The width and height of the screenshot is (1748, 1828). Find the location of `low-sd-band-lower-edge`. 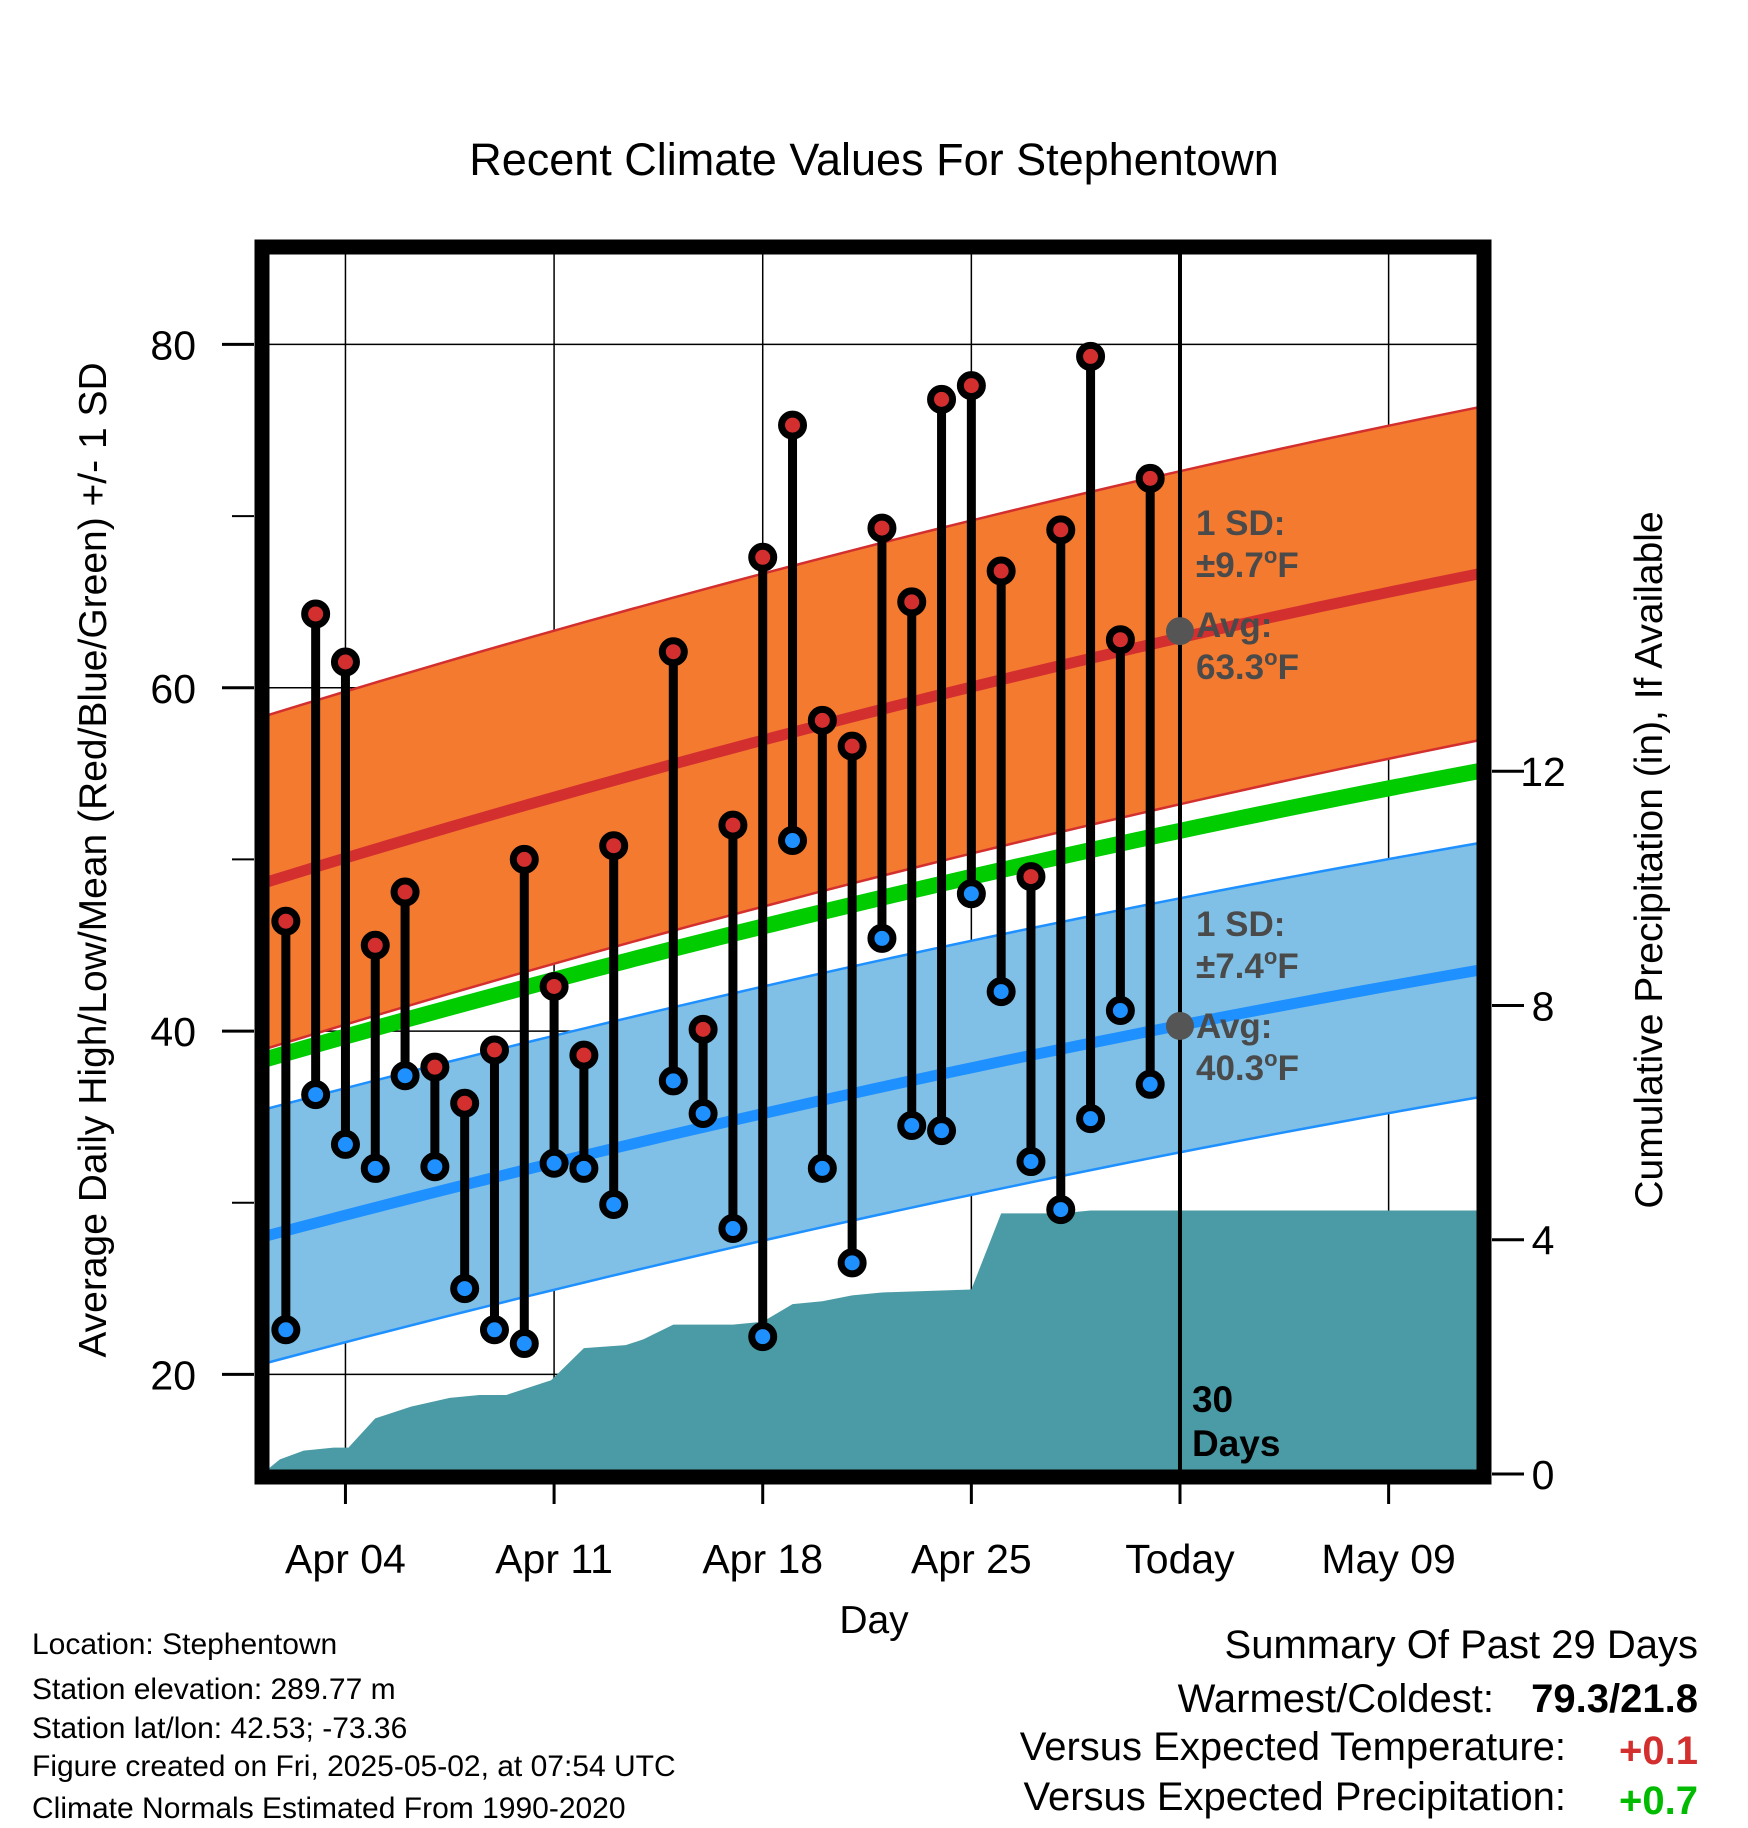

low-sd-band-lower-edge is located at coordinates (873, 1230).